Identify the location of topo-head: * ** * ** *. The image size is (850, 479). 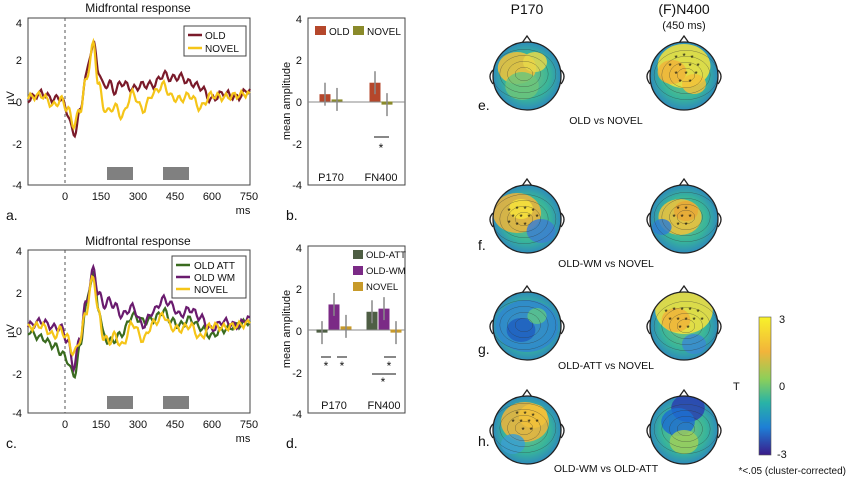
(684, 215).